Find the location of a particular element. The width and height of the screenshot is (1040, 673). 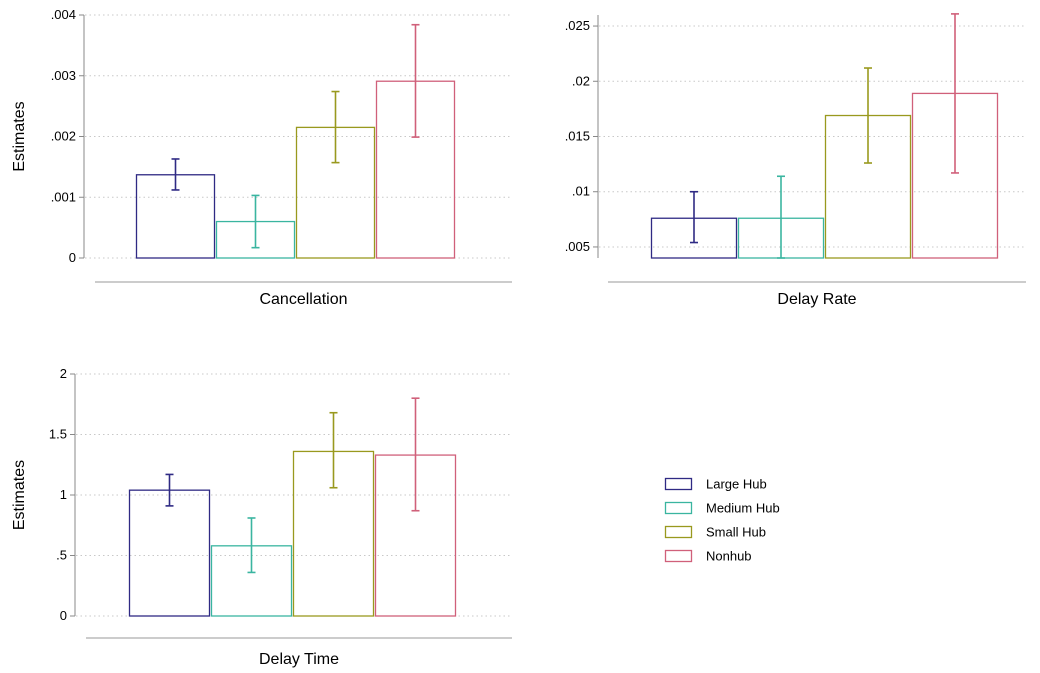

y-tick-label: .003 is located at coordinates (63, 75).